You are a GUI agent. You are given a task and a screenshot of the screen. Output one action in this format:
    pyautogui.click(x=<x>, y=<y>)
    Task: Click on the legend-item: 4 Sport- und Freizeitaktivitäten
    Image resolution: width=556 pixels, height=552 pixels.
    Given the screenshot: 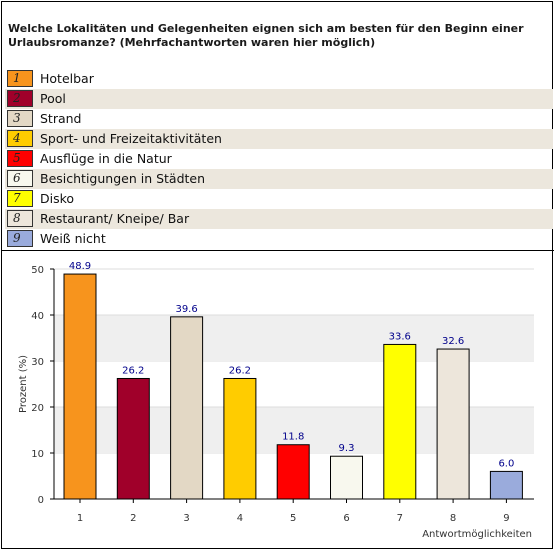 What is the action you would take?
    pyautogui.click(x=279, y=139)
    